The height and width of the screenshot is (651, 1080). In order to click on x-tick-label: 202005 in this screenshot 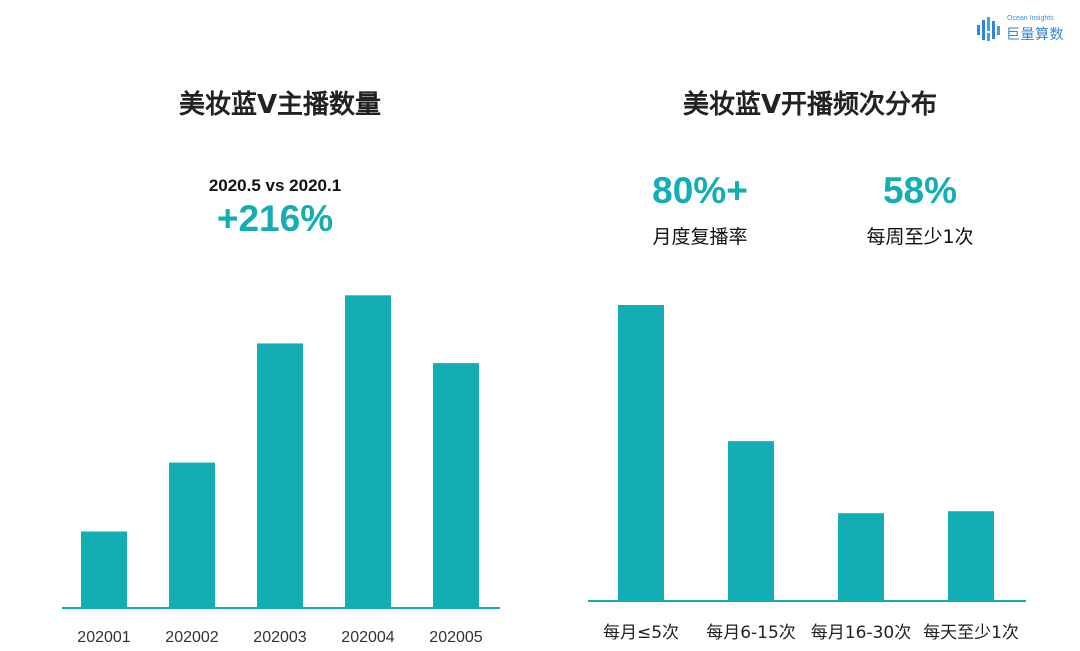, I will do `click(455, 637)`.